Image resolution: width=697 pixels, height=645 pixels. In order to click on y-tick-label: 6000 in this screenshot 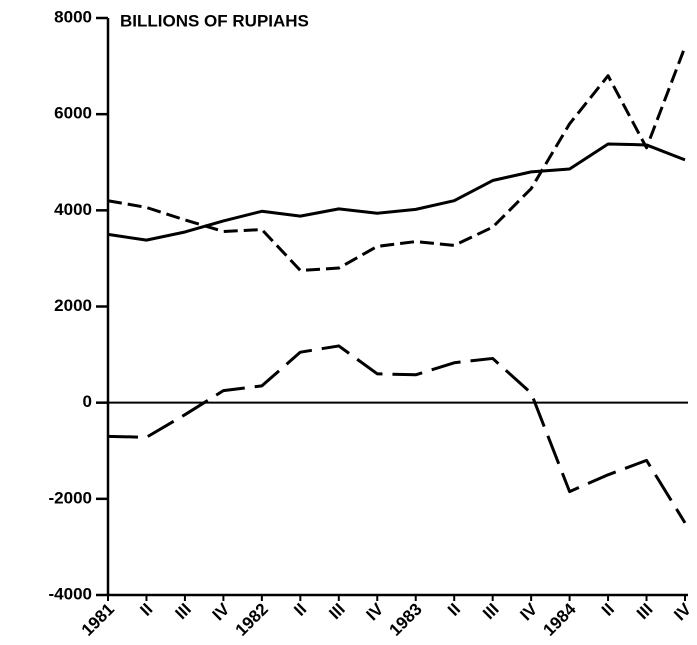, I will do `click(73, 113)`.